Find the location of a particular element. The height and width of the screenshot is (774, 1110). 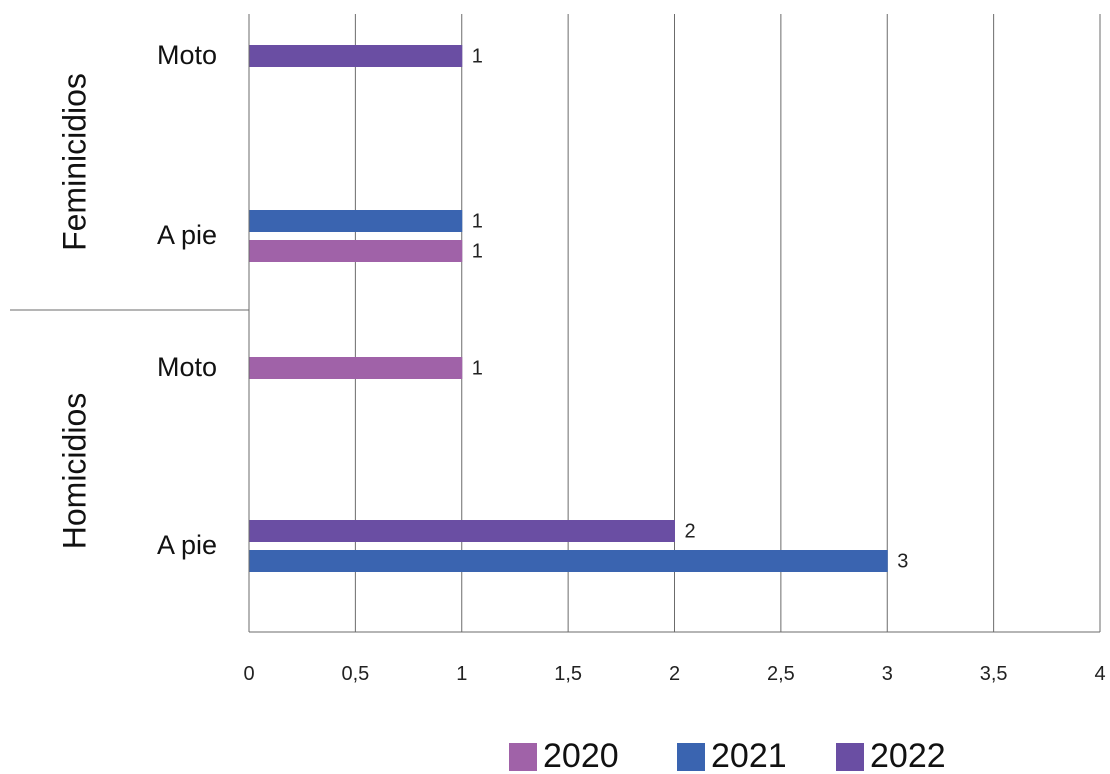

data-label: 2 is located at coordinates (690, 531).